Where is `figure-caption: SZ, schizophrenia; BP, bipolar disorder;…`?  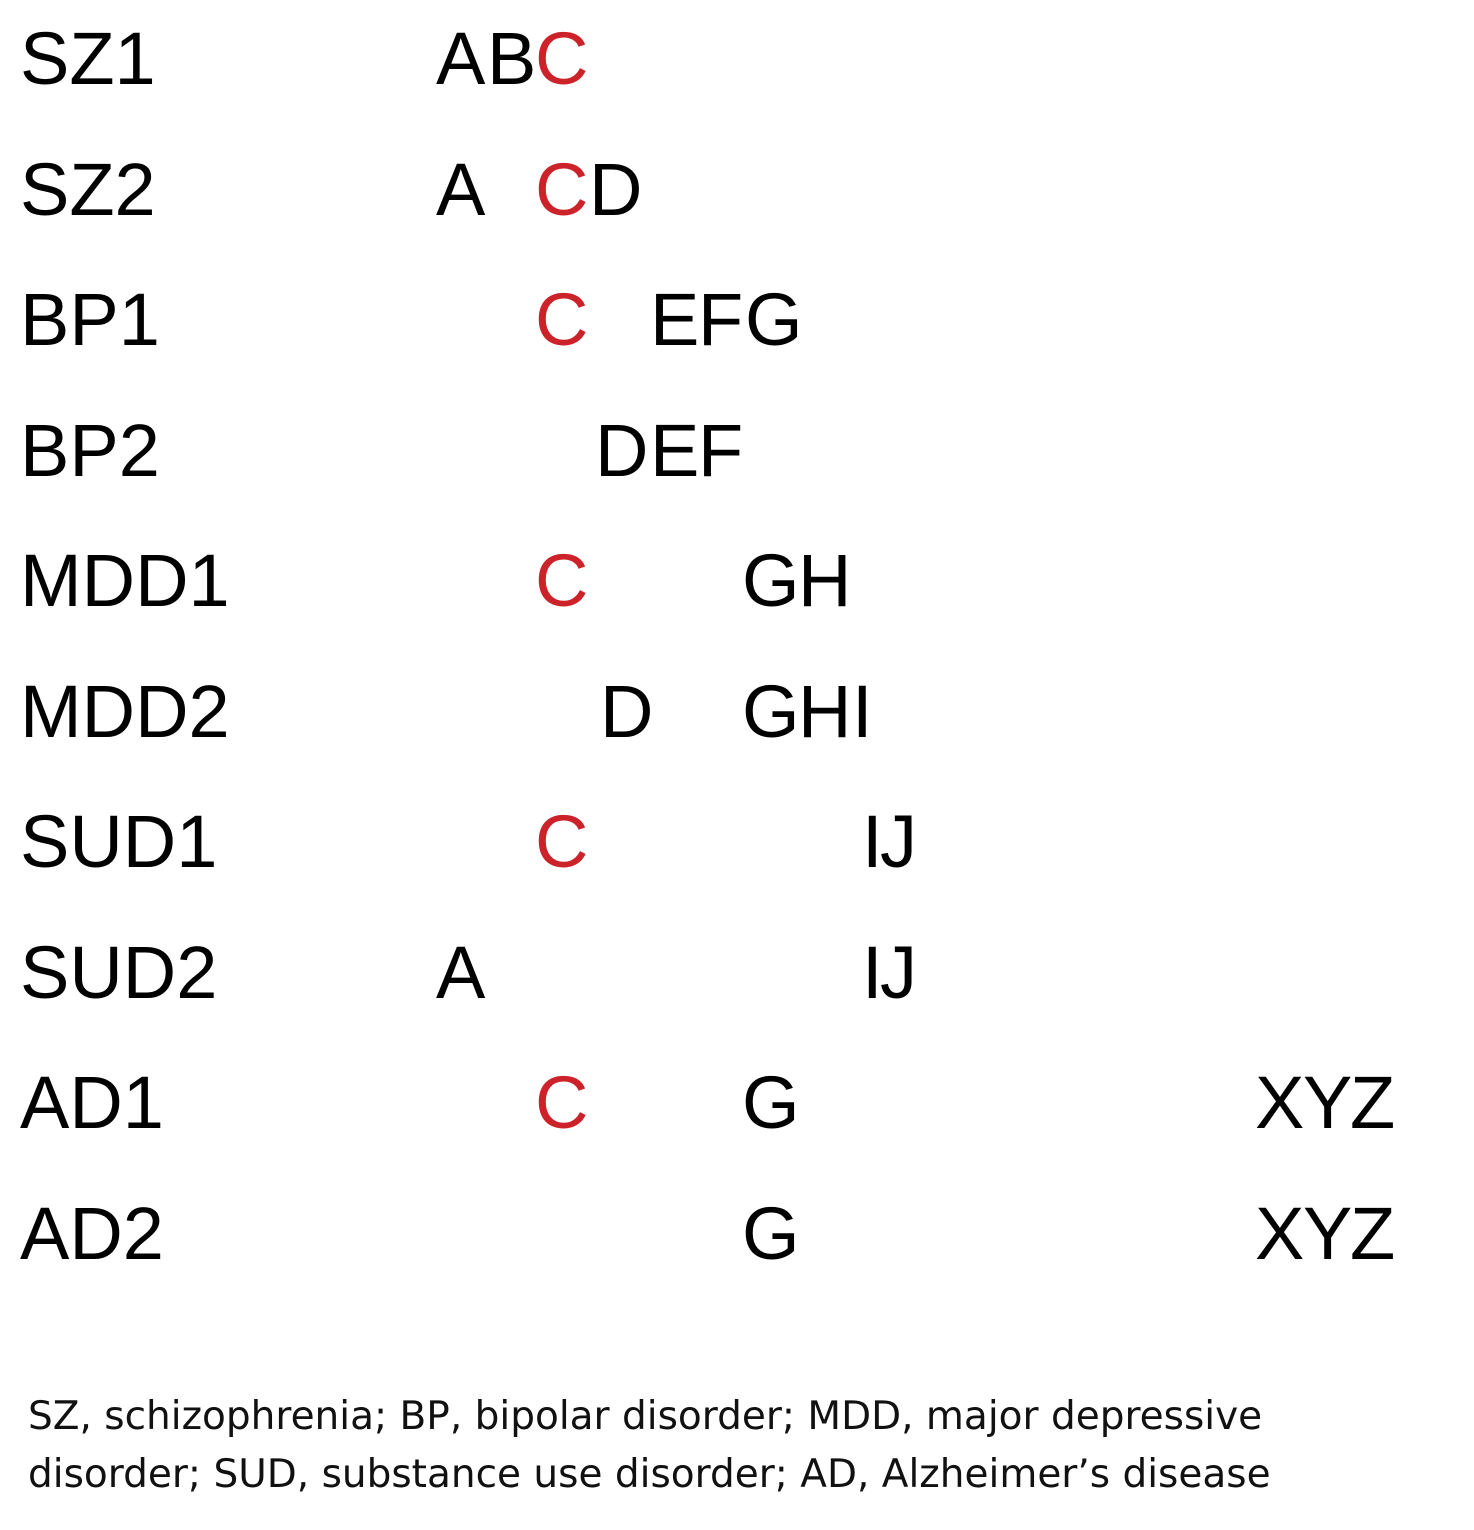
figure-caption: SZ, schizophrenia; BP, bipolar disorder;… is located at coordinates (738, 1446).